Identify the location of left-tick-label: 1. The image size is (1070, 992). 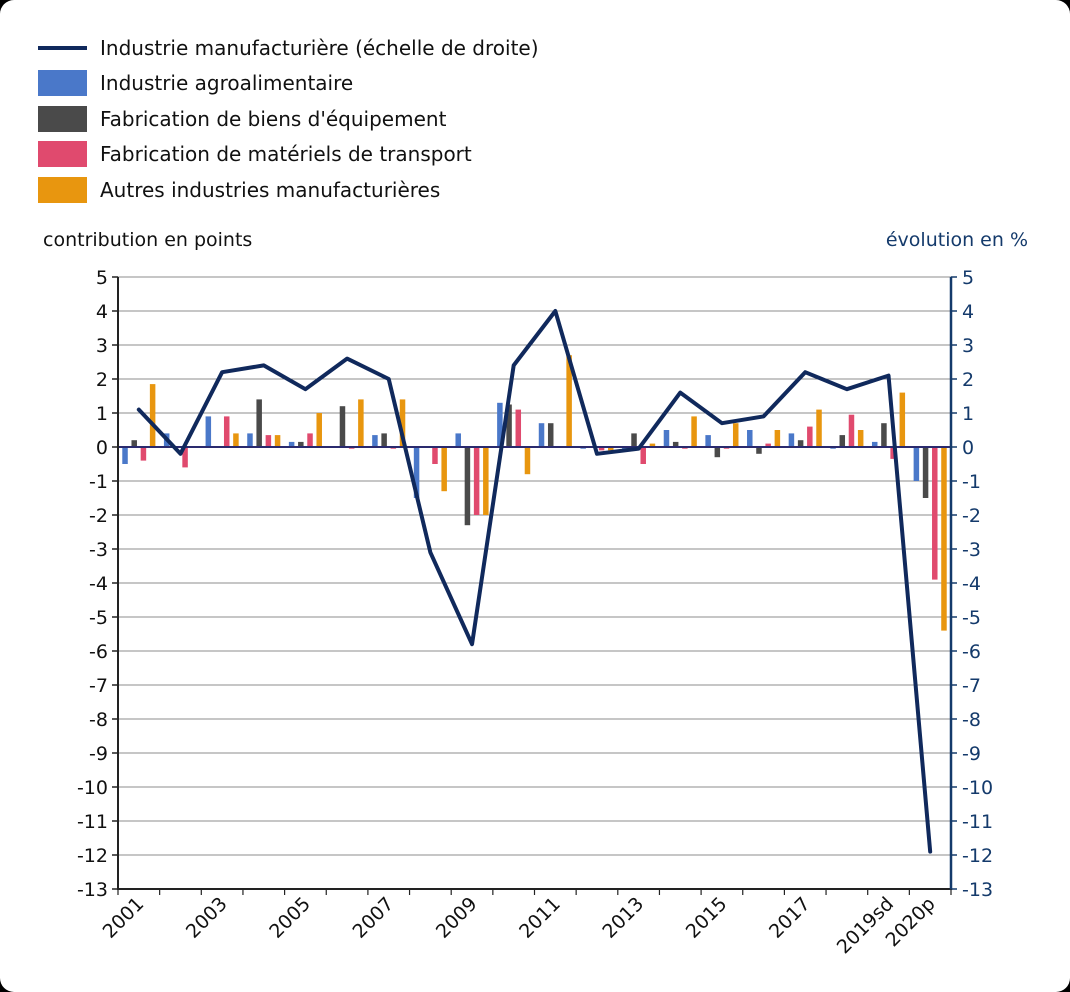
(102, 414).